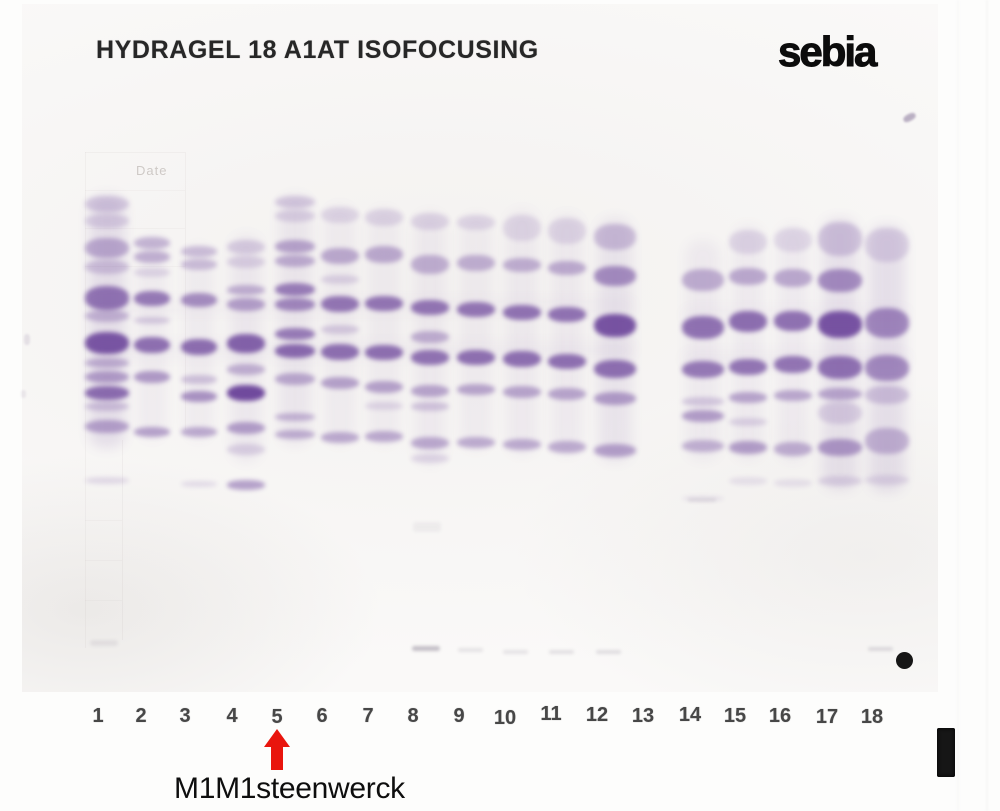 The image size is (1000, 811). What do you see at coordinates (98, 716) in the screenshot?
I see `lane-number-1: 1` at bounding box center [98, 716].